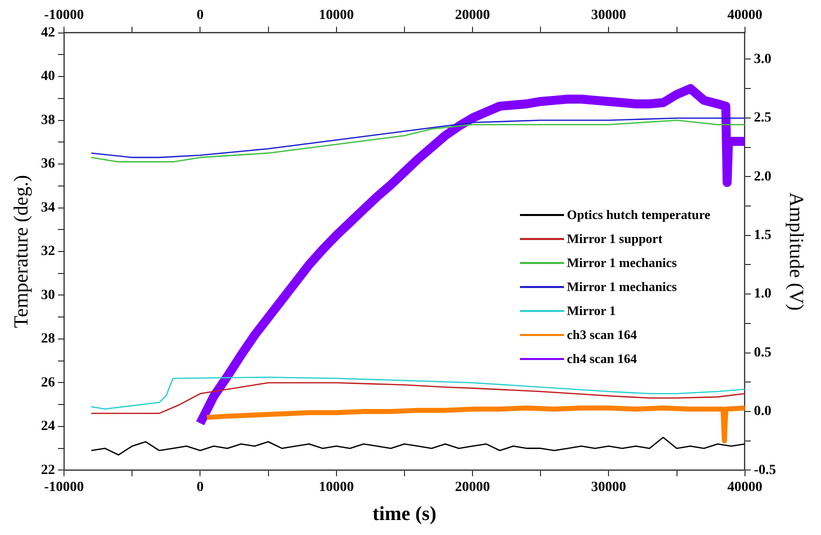  I want to click on x-tick-label: 10000, so click(336, 16).